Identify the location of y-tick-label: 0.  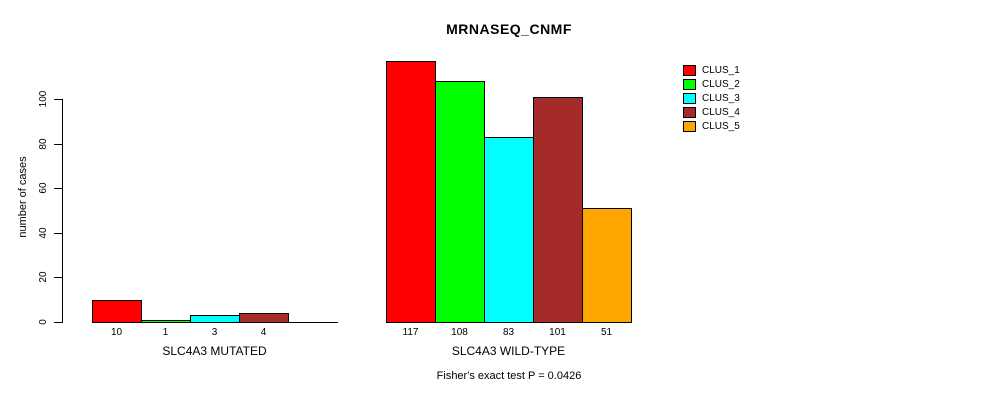
(43, 322).